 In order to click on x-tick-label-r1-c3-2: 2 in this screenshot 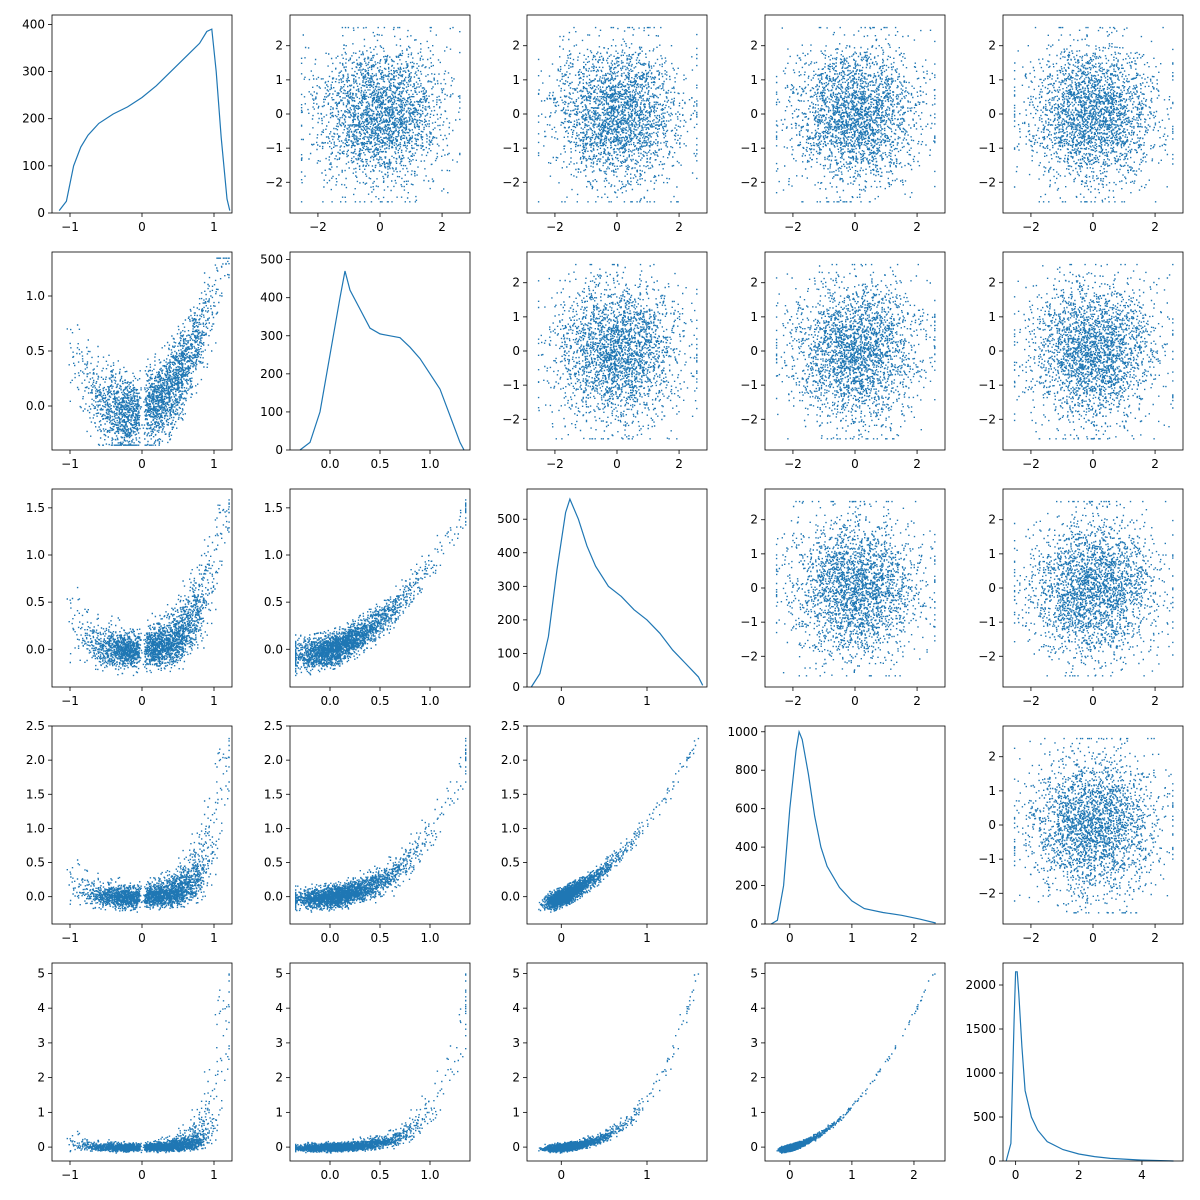, I will do `click(917, 464)`.